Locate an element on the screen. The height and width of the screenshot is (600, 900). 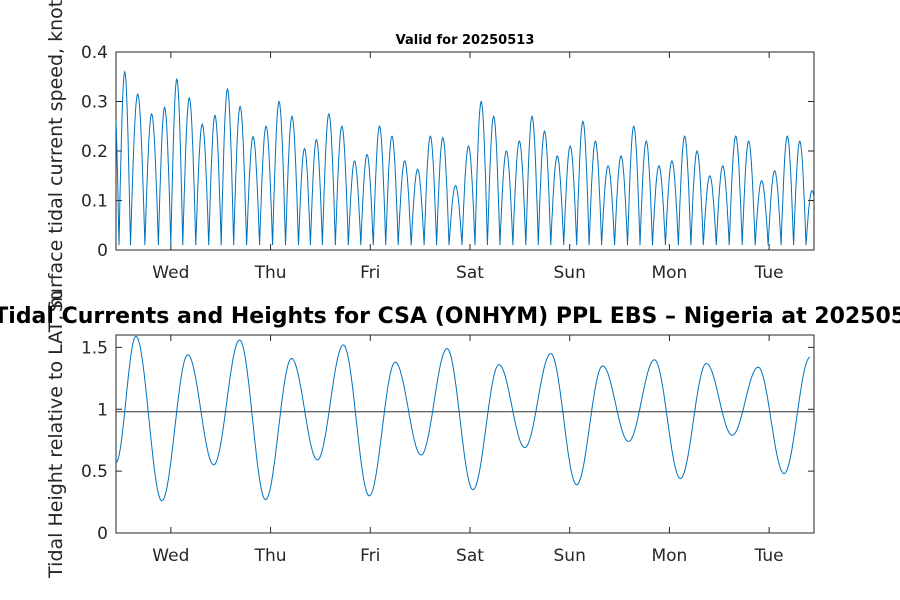
top-x-tick-label: Wed is located at coordinates (170, 273).